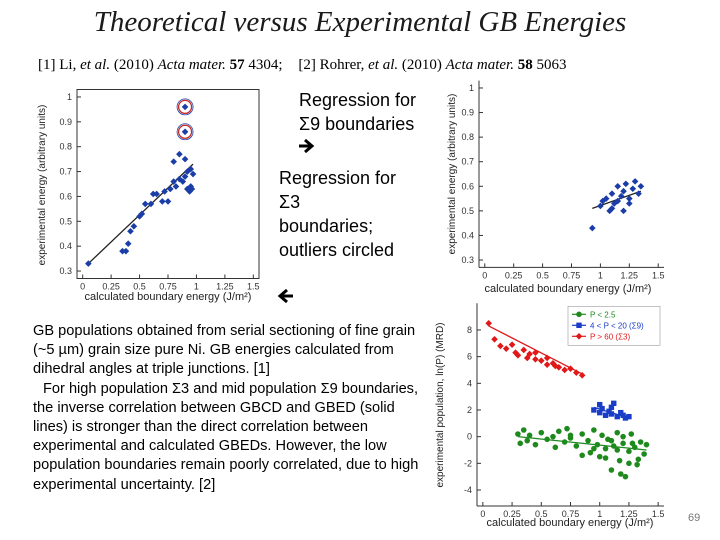 This screenshot has height=540, width=720. What do you see at coordinates (469, 357) in the screenshot?
I see `y-tick-label: 6` at bounding box center [469, 357].